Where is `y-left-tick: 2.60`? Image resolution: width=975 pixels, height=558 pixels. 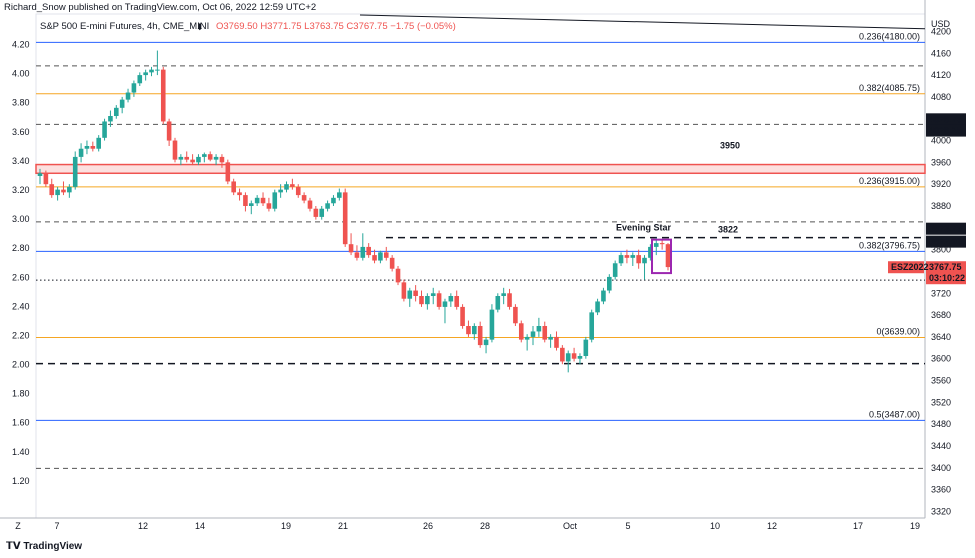
y-left-tick: 2.60 is located at coordinates (21, 277).